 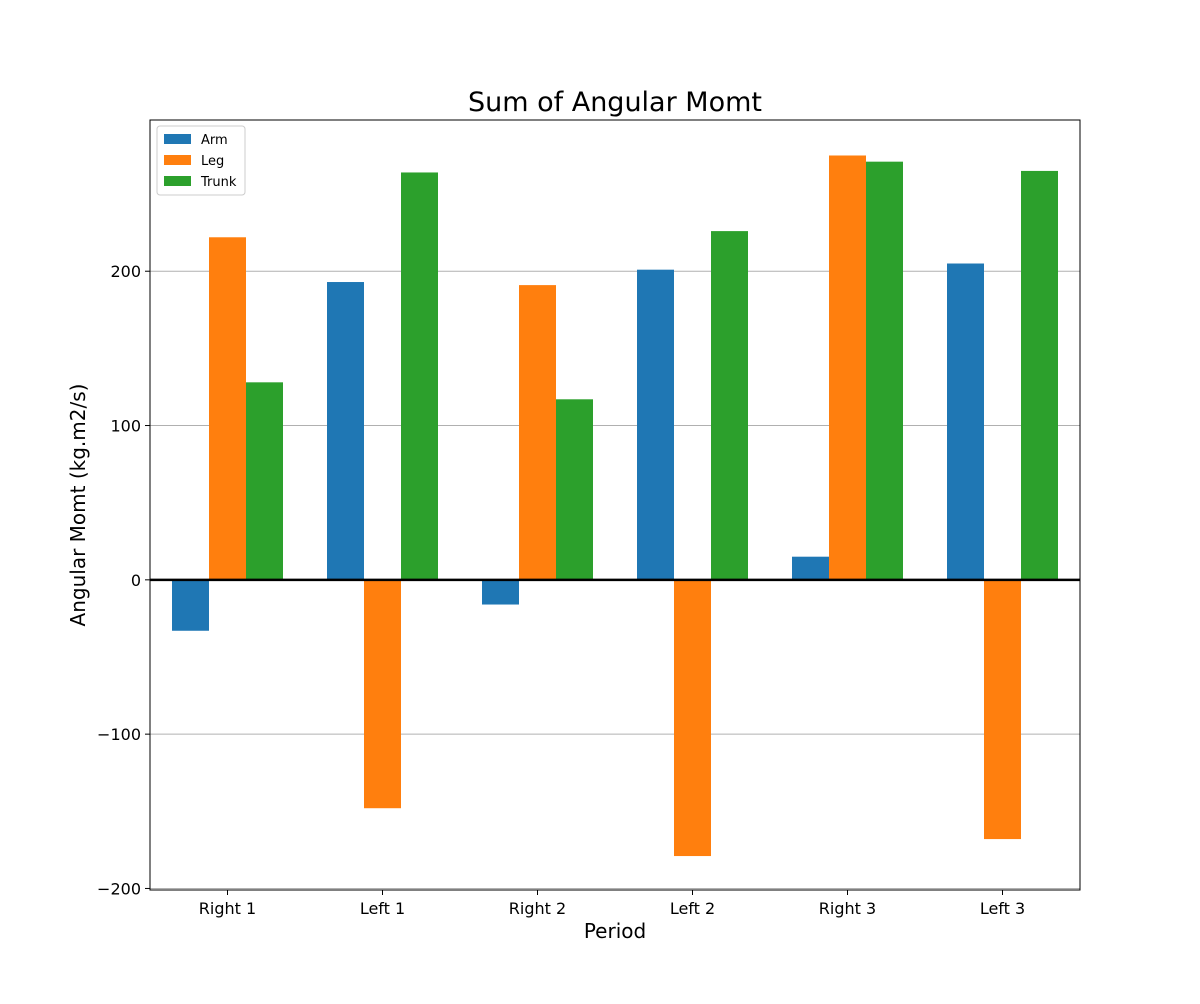 What do you see at coordinates (218, 182) in the screenshot?
I see `legend-label-trunk: Trunk` at bounding box center [218, 182].